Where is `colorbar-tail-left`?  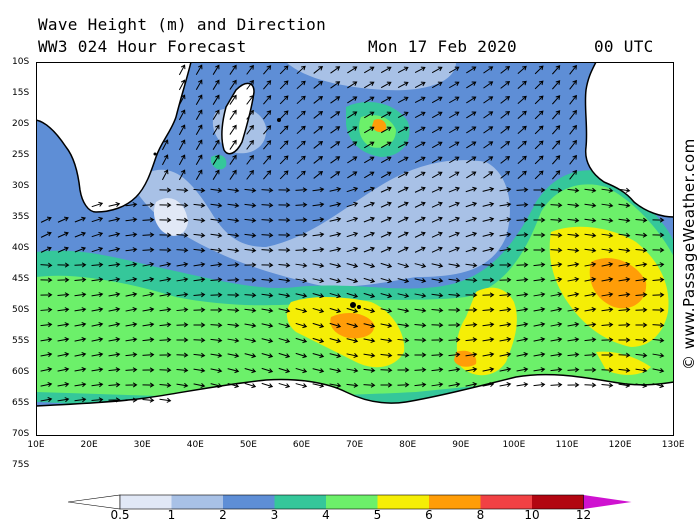 colorbar-tail-left is located at coordinates (94, 502).